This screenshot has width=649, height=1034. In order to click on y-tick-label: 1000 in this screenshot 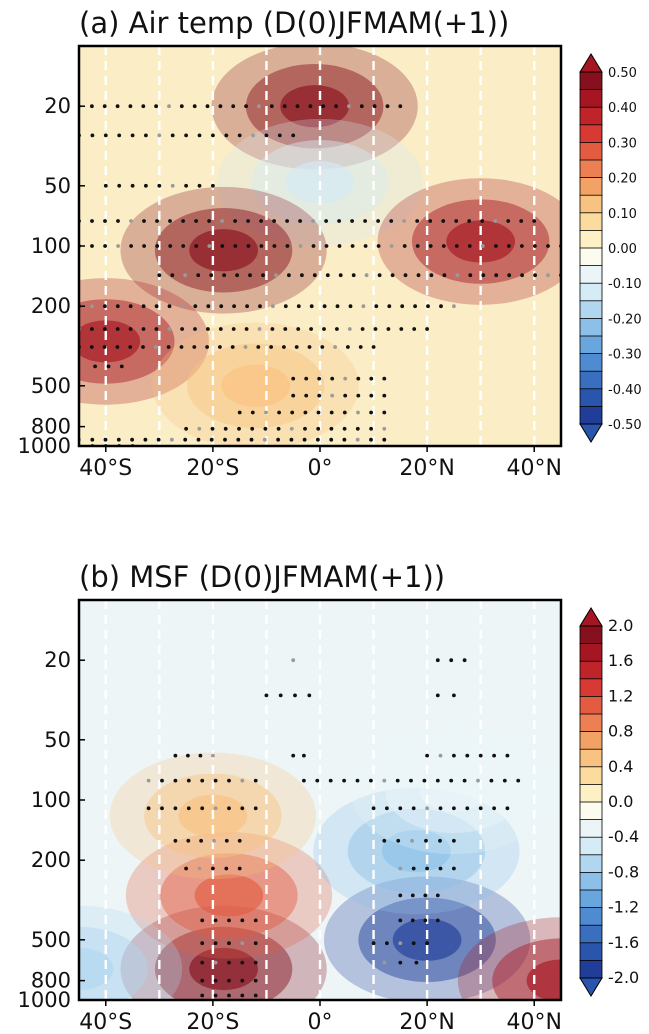, I will do `click(44, 446)`.